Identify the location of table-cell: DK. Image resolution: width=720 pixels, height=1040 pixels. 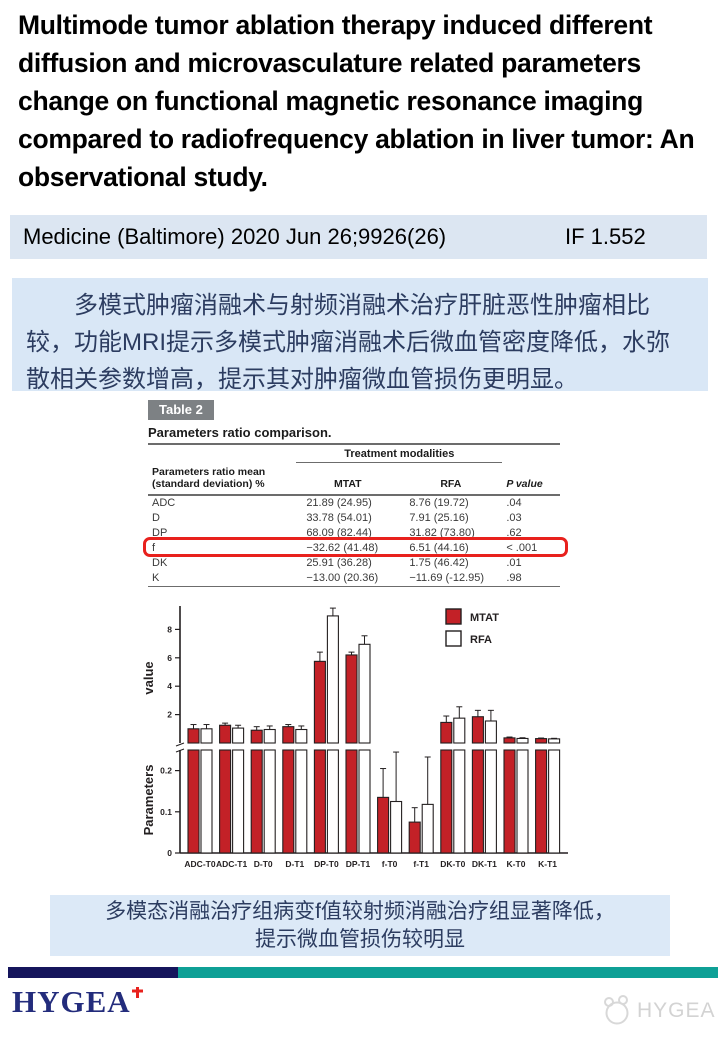
(160, 562).